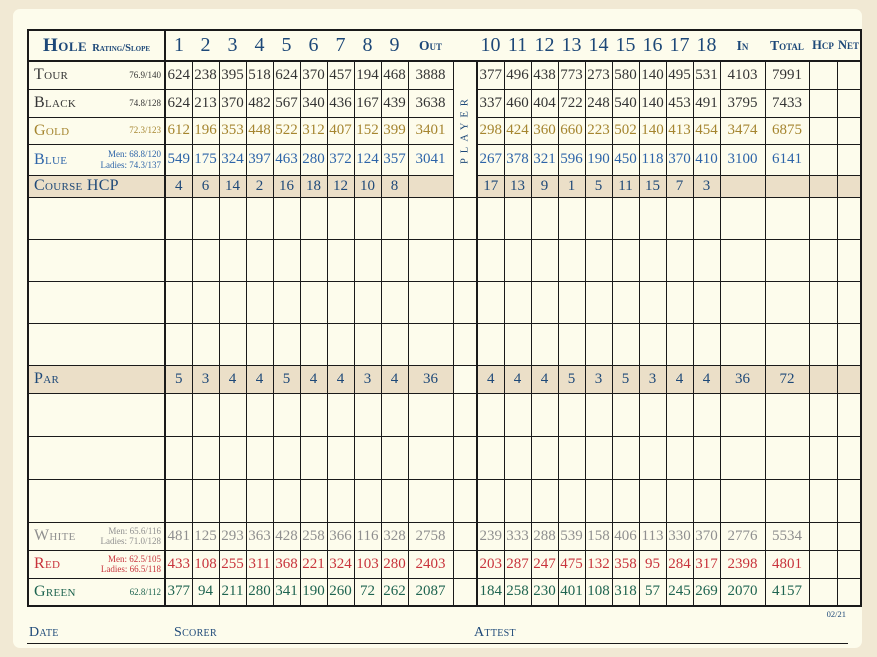 This screenshot has height=657, width=877. What do you see at coordinates (742, 457) in the screenshot?
I see `blank-cell-open-6-in` at bounding box center [742, 457].